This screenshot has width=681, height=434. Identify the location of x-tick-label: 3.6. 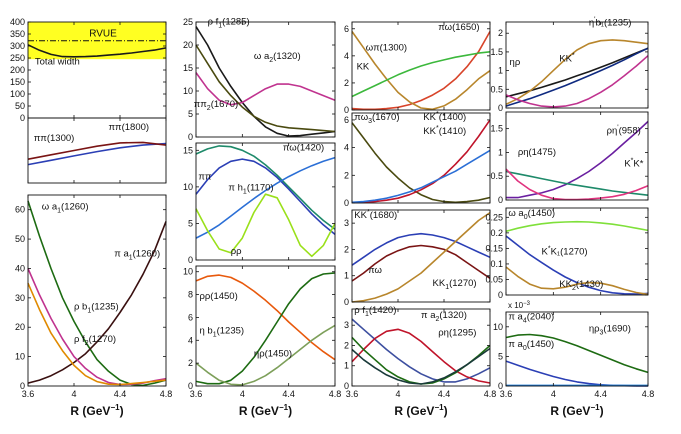
(506, 394).